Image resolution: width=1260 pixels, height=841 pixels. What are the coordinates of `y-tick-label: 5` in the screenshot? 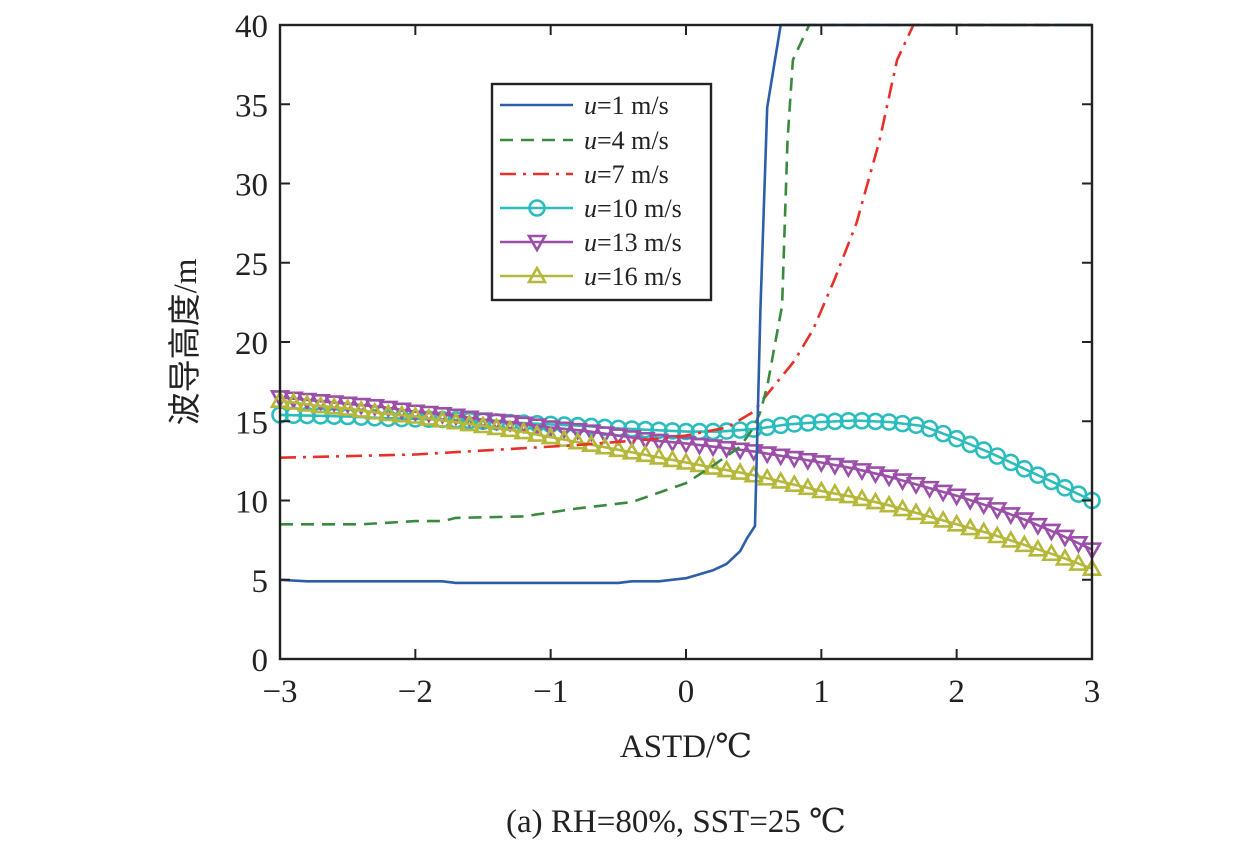 It's located at (260, 582).